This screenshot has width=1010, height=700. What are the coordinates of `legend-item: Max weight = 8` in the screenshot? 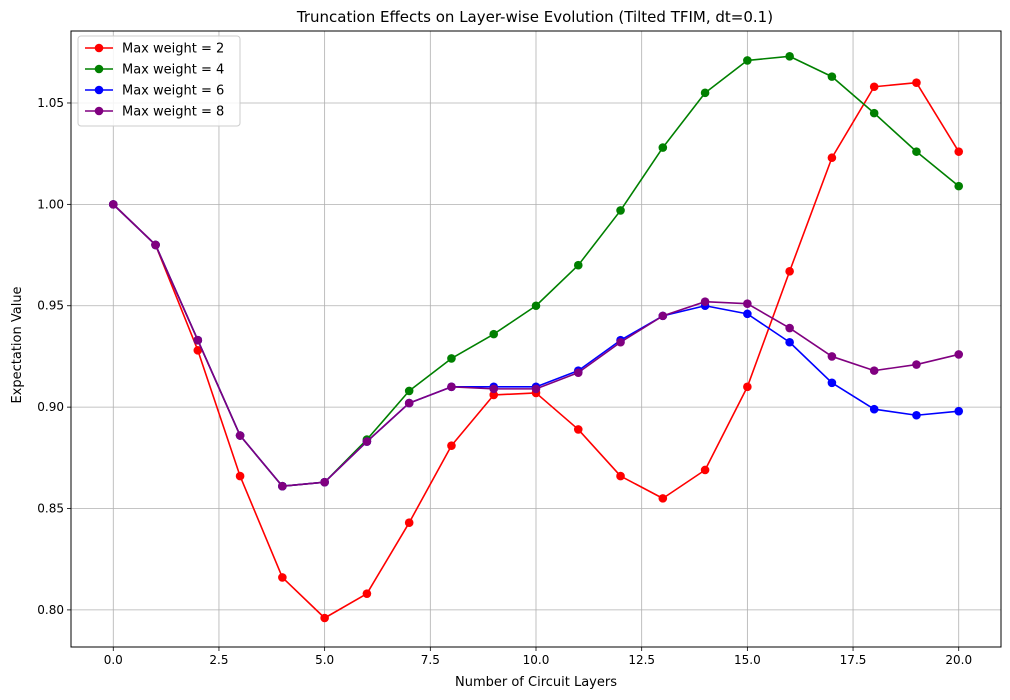 It's located at (154, 112).